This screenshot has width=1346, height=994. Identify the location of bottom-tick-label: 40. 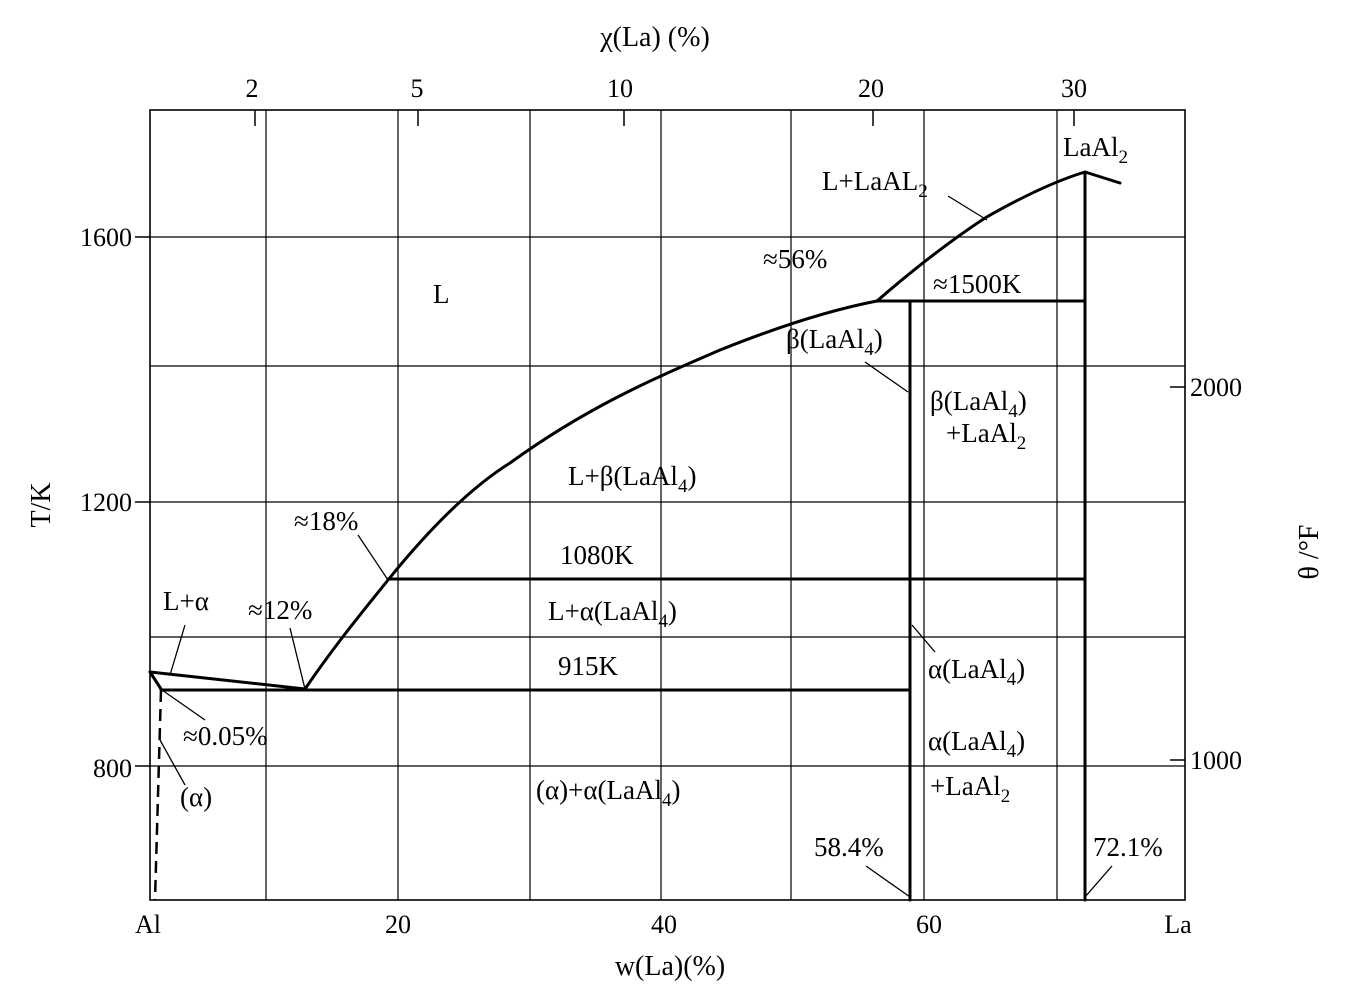
(664, 924).